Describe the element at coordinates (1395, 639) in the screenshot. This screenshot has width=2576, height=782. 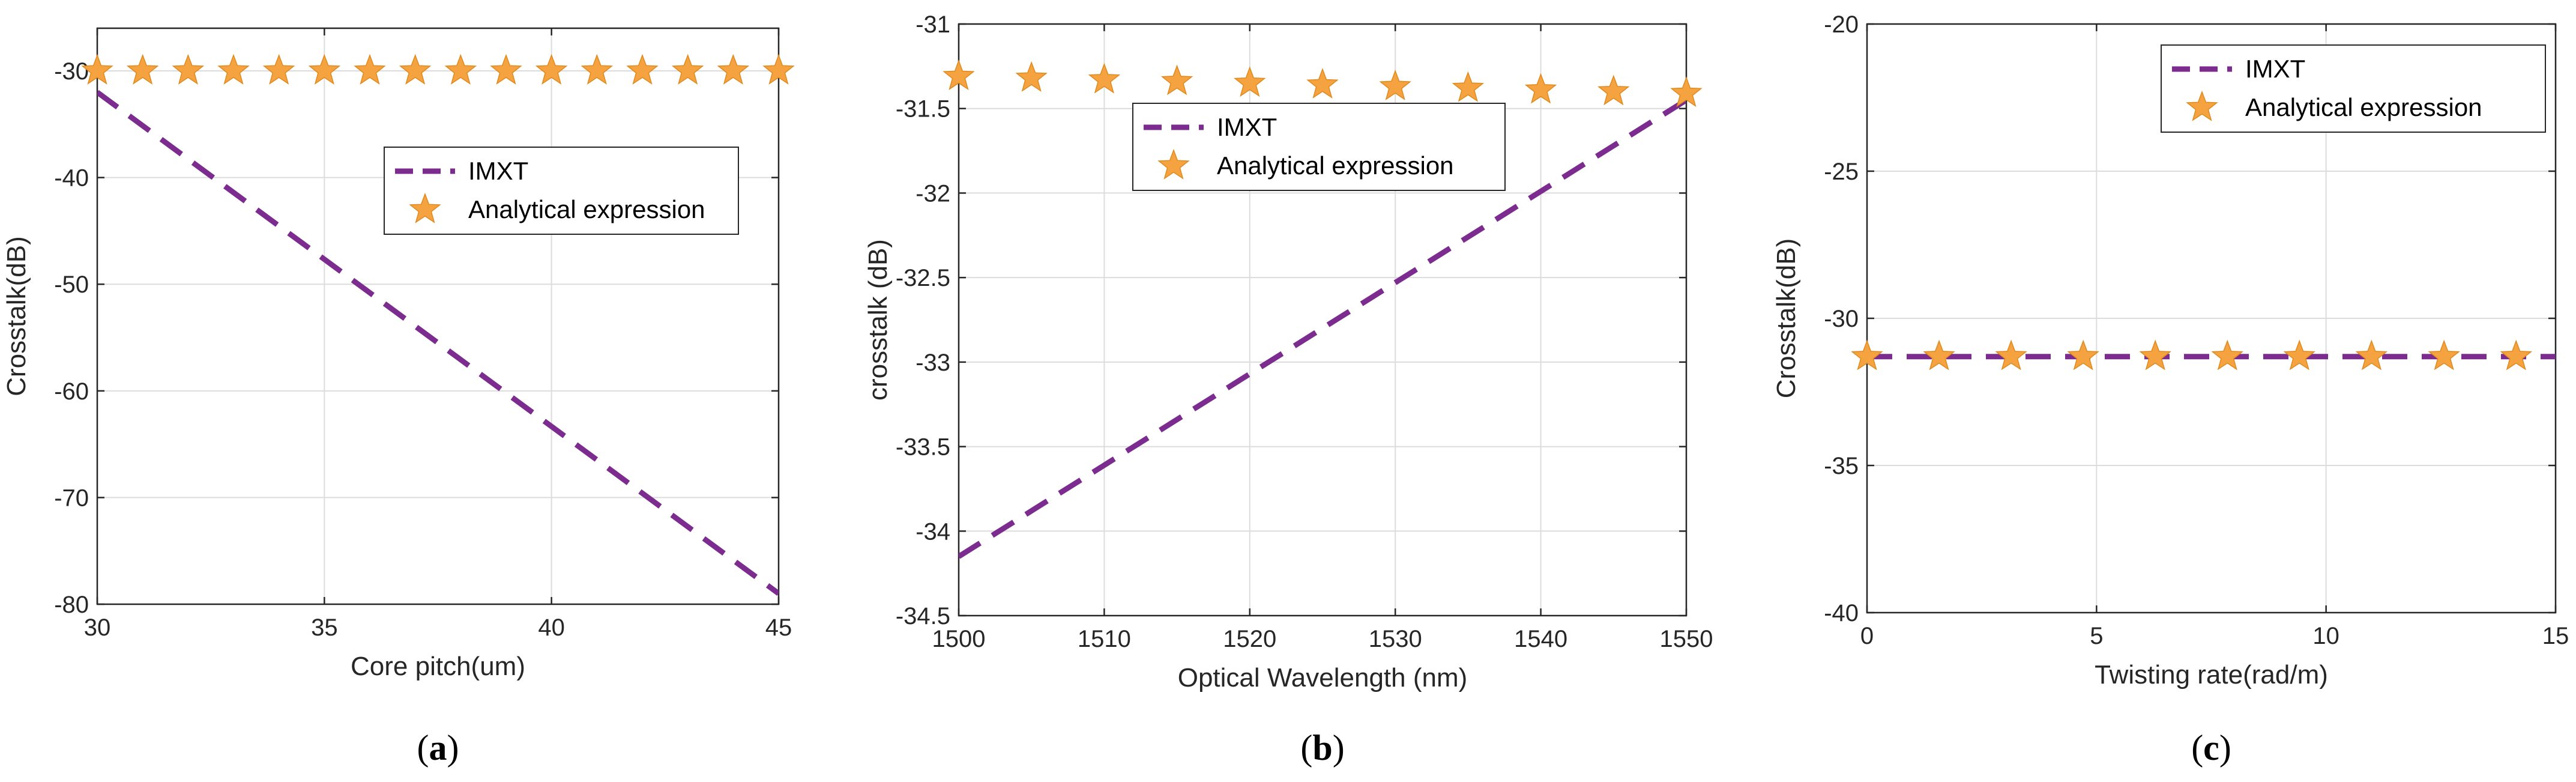
I see `x-tick-label: 1530` at that location.